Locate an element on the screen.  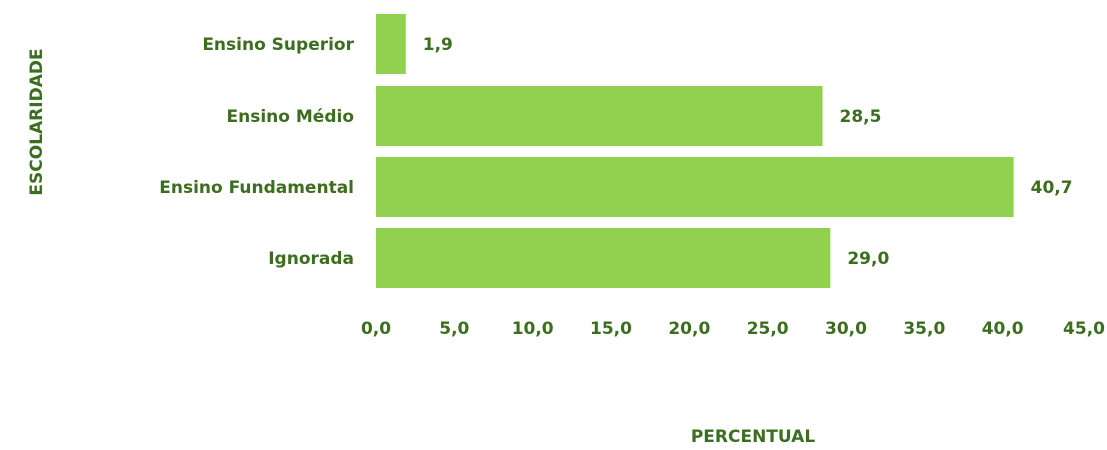
x-tick-label: 30,0 is located at coordinates (846, 329).